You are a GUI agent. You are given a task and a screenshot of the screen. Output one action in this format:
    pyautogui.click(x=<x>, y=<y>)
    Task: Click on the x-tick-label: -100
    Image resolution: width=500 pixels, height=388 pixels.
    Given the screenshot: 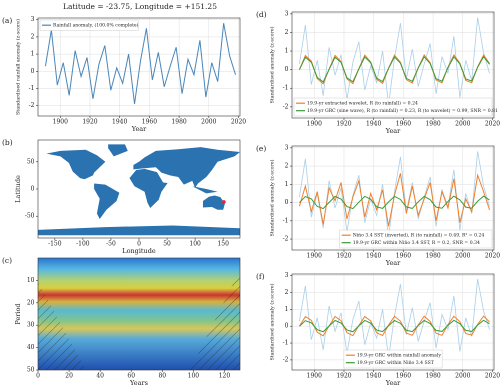 What is the action you would take?
    pyautogui.click(x=83, y=244)
    